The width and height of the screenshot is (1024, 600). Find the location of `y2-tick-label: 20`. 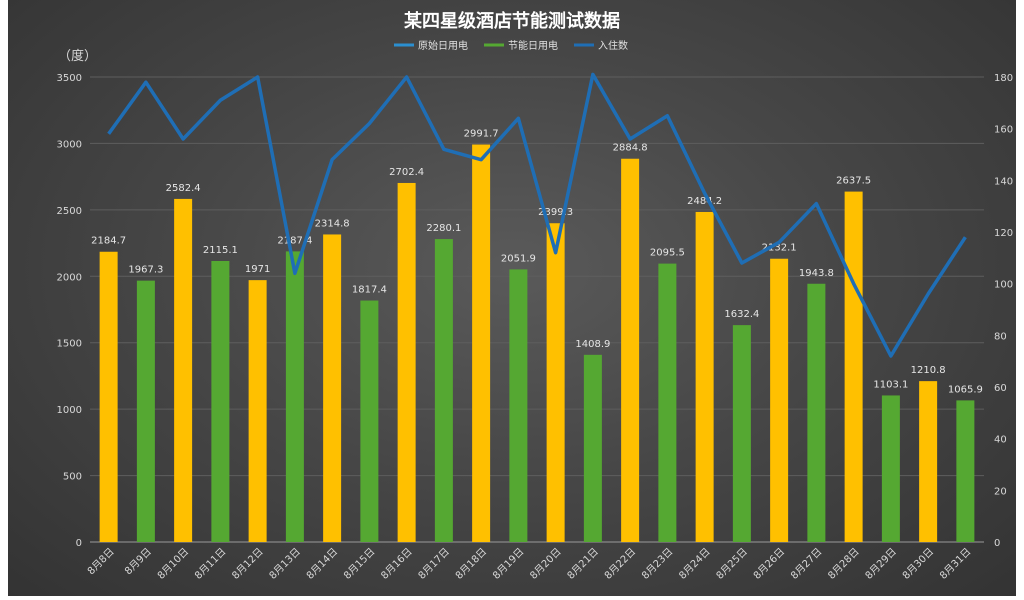

y2-tick-label: 20 is located at coordinates (1000, 491).